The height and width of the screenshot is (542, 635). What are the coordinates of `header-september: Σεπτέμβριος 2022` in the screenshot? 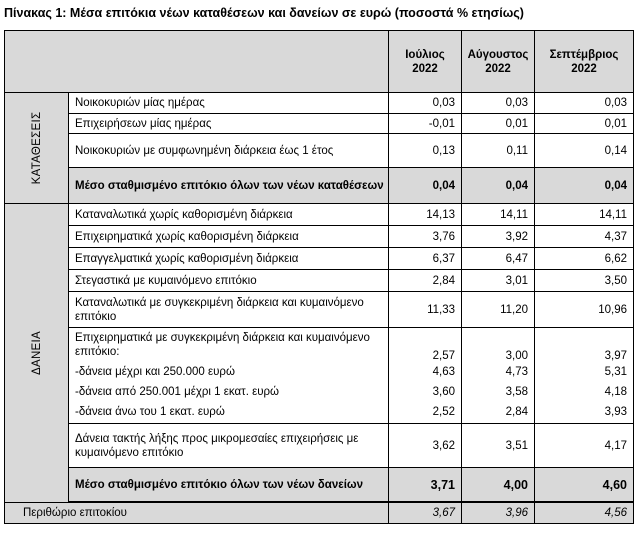 It's located at (584, 61).